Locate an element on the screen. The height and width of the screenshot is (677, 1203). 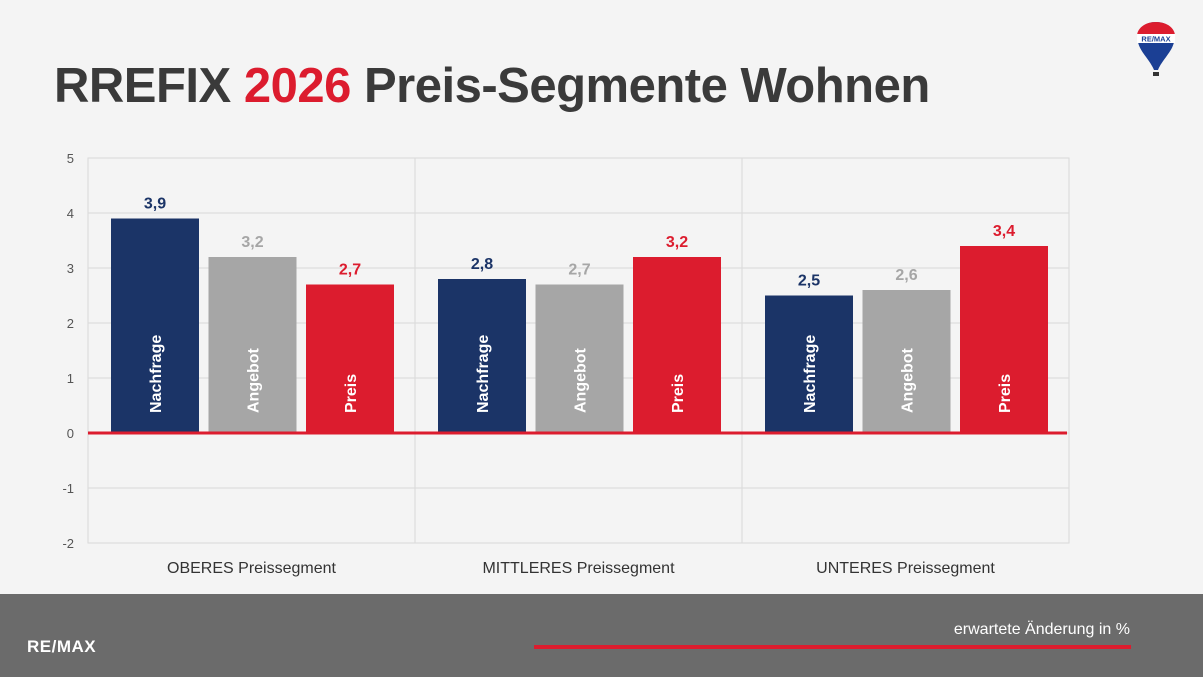
data-label: 3,4 is located at coordinates (1004, 231).